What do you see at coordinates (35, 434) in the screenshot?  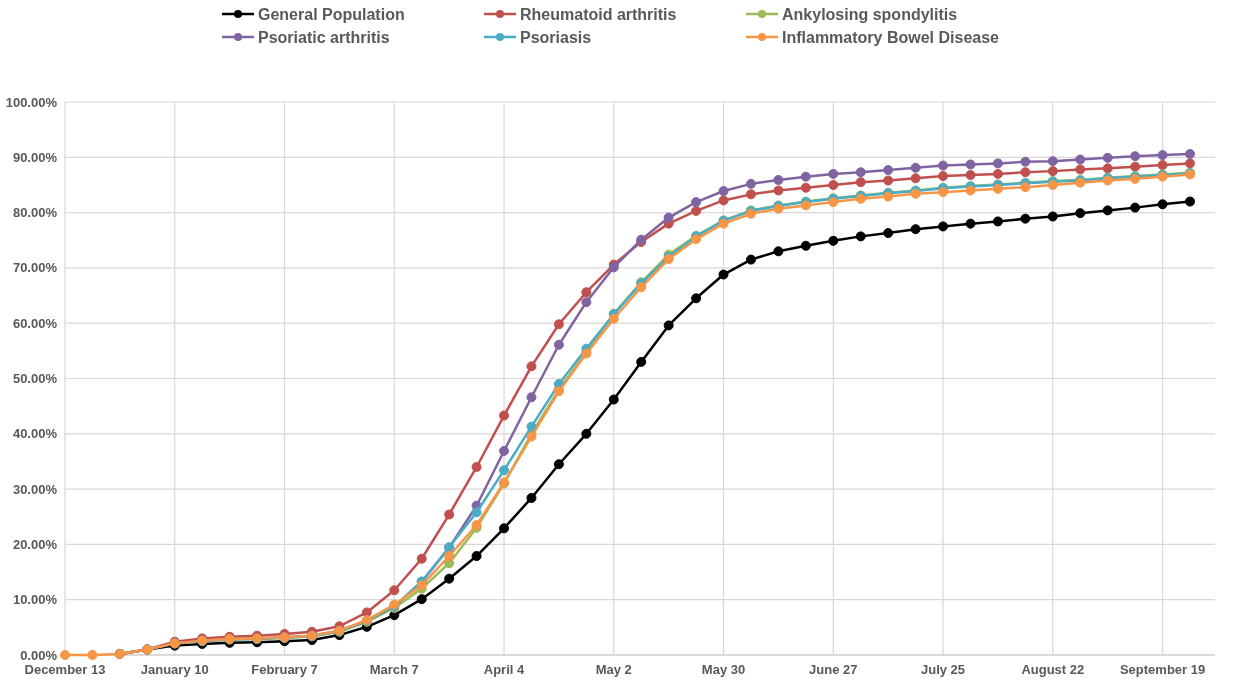 I see `y-tick-label: 40.00%` at bounding box center [35, 434].